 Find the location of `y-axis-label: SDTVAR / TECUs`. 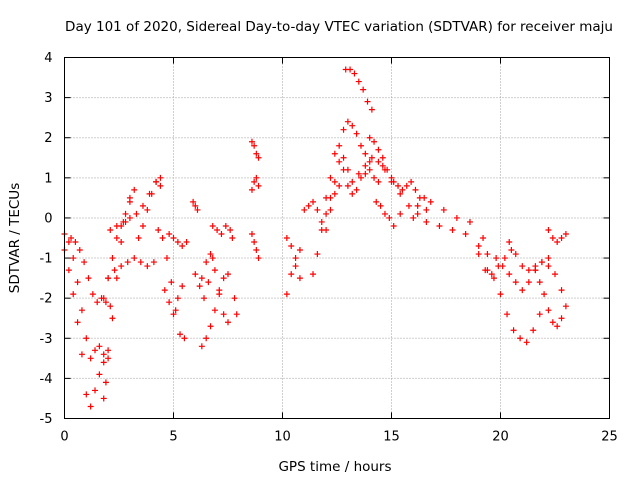

y-axis-label: SDTVAR / TECUs is located at coordinates (15, 238).